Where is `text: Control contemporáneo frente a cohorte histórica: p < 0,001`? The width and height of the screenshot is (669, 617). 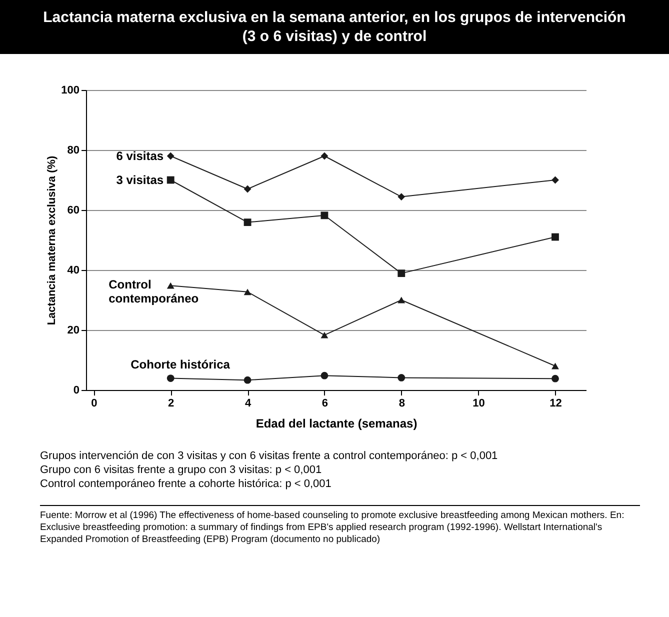 text: Control contemporáneo frente a cohorte histórica: p < 0,001 is located at coordinates (186, 484).